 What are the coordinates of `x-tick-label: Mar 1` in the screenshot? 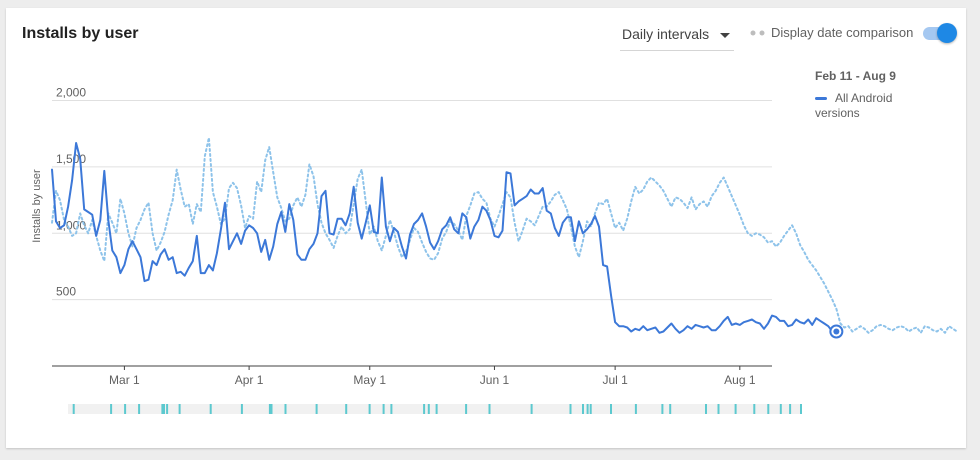 It's located at (124, 380).